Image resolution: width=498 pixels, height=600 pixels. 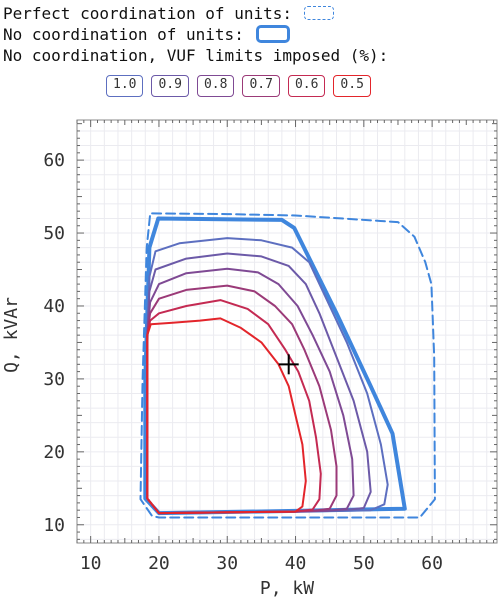 What do you see at coordinates (54, 160) in the screenshot?
I see `y-tick-label: 60` at bounding box center [54, 160].